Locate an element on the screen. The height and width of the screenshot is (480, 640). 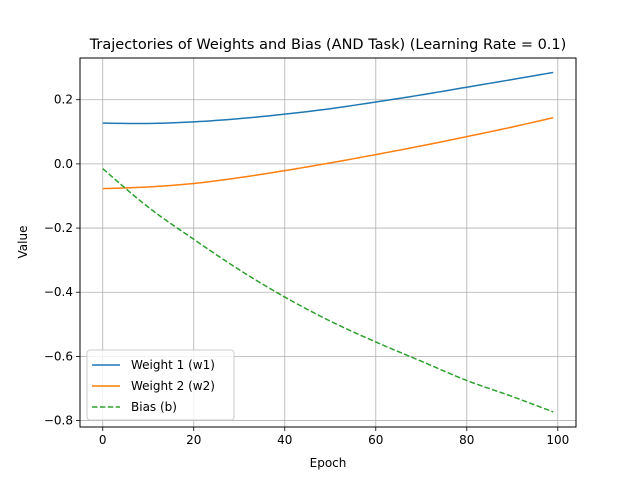
legend: Weight 1 (w1) Weight 2 (w2) Bias (b) is located at coordinates (160, 385).